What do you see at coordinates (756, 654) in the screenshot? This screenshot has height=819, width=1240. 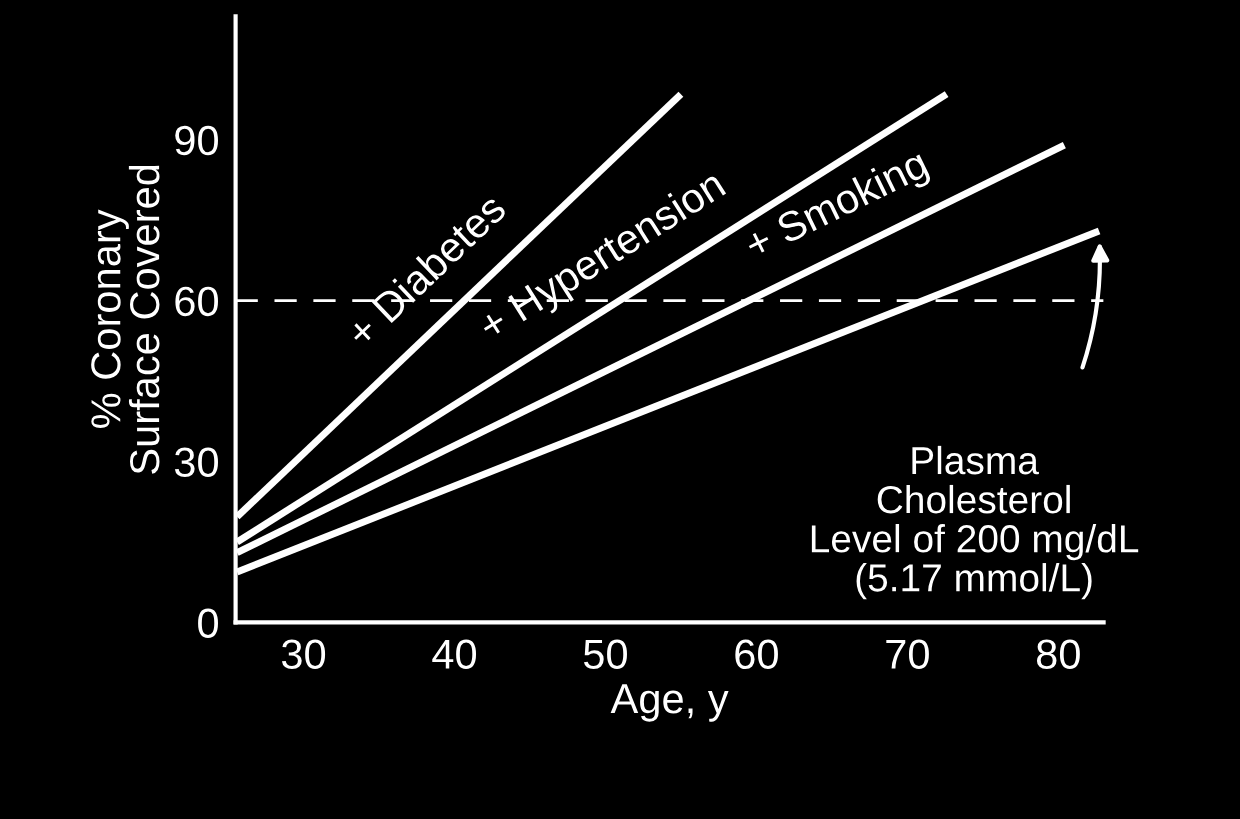 I see `x-tick-label: 60` at bounding box center [756, 654].